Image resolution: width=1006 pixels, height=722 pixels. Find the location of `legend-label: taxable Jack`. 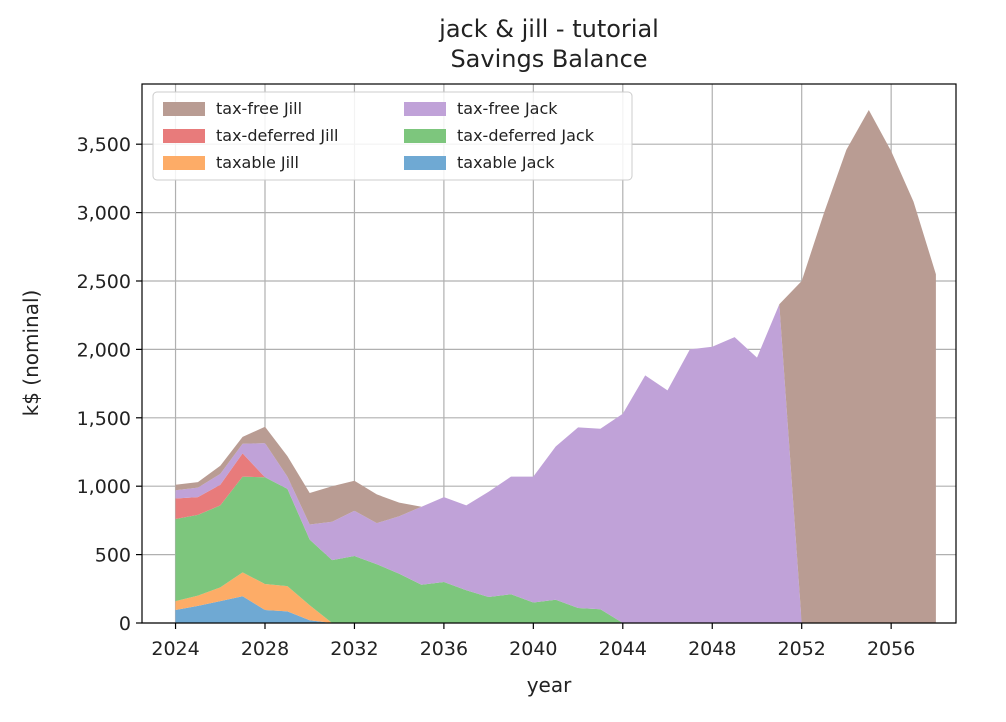

legend-label: taxable Jack is located at coordinates (506, 162).